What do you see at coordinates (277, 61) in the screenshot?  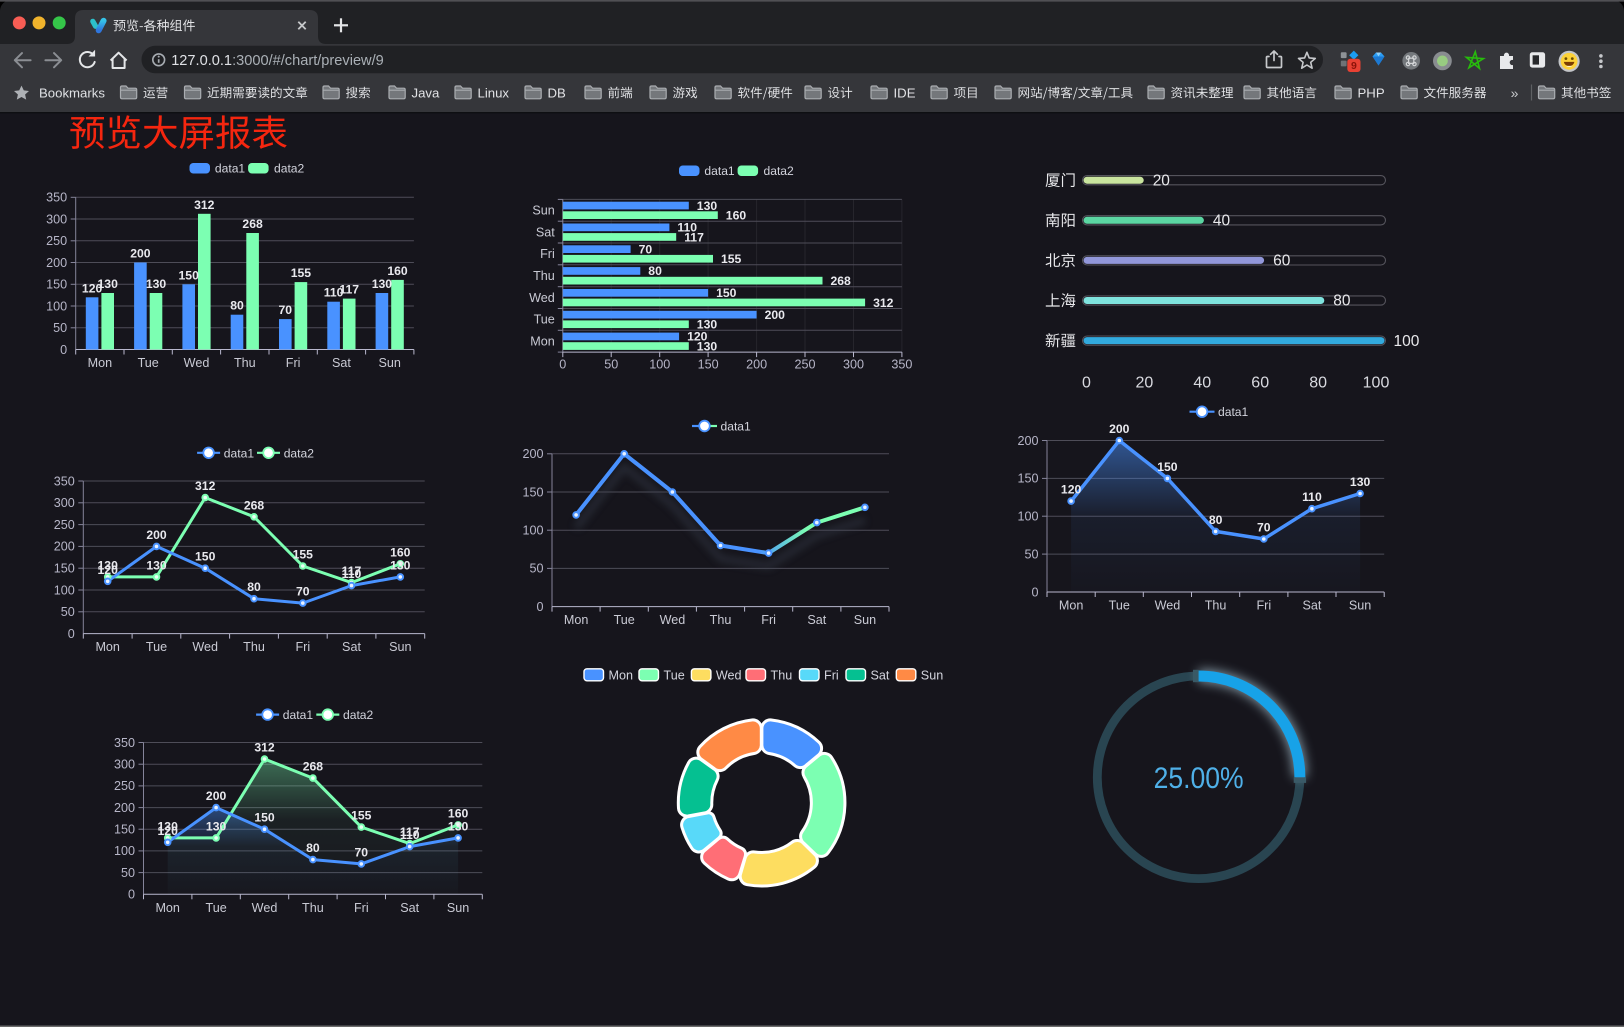 I see `svg-text:127.0.0.1:3000/#/chart/preview: 127.0.0.1:3000/#/chart/preview/9` at bounding box center [277, 61].